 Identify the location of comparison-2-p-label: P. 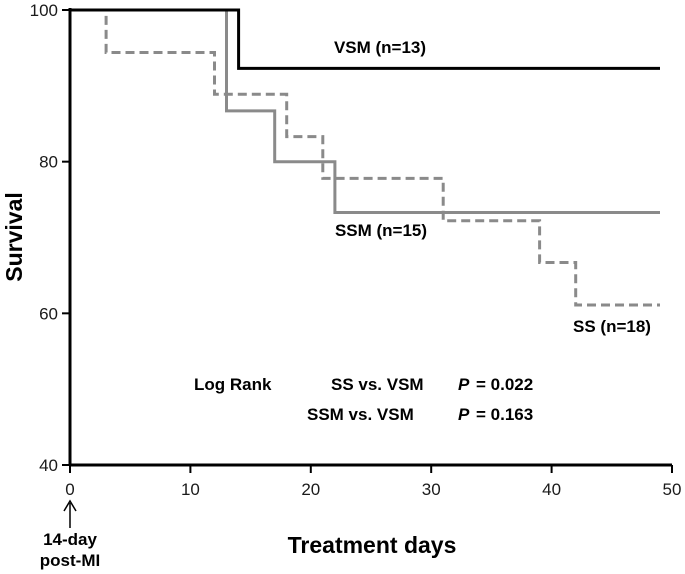
(464, 414).